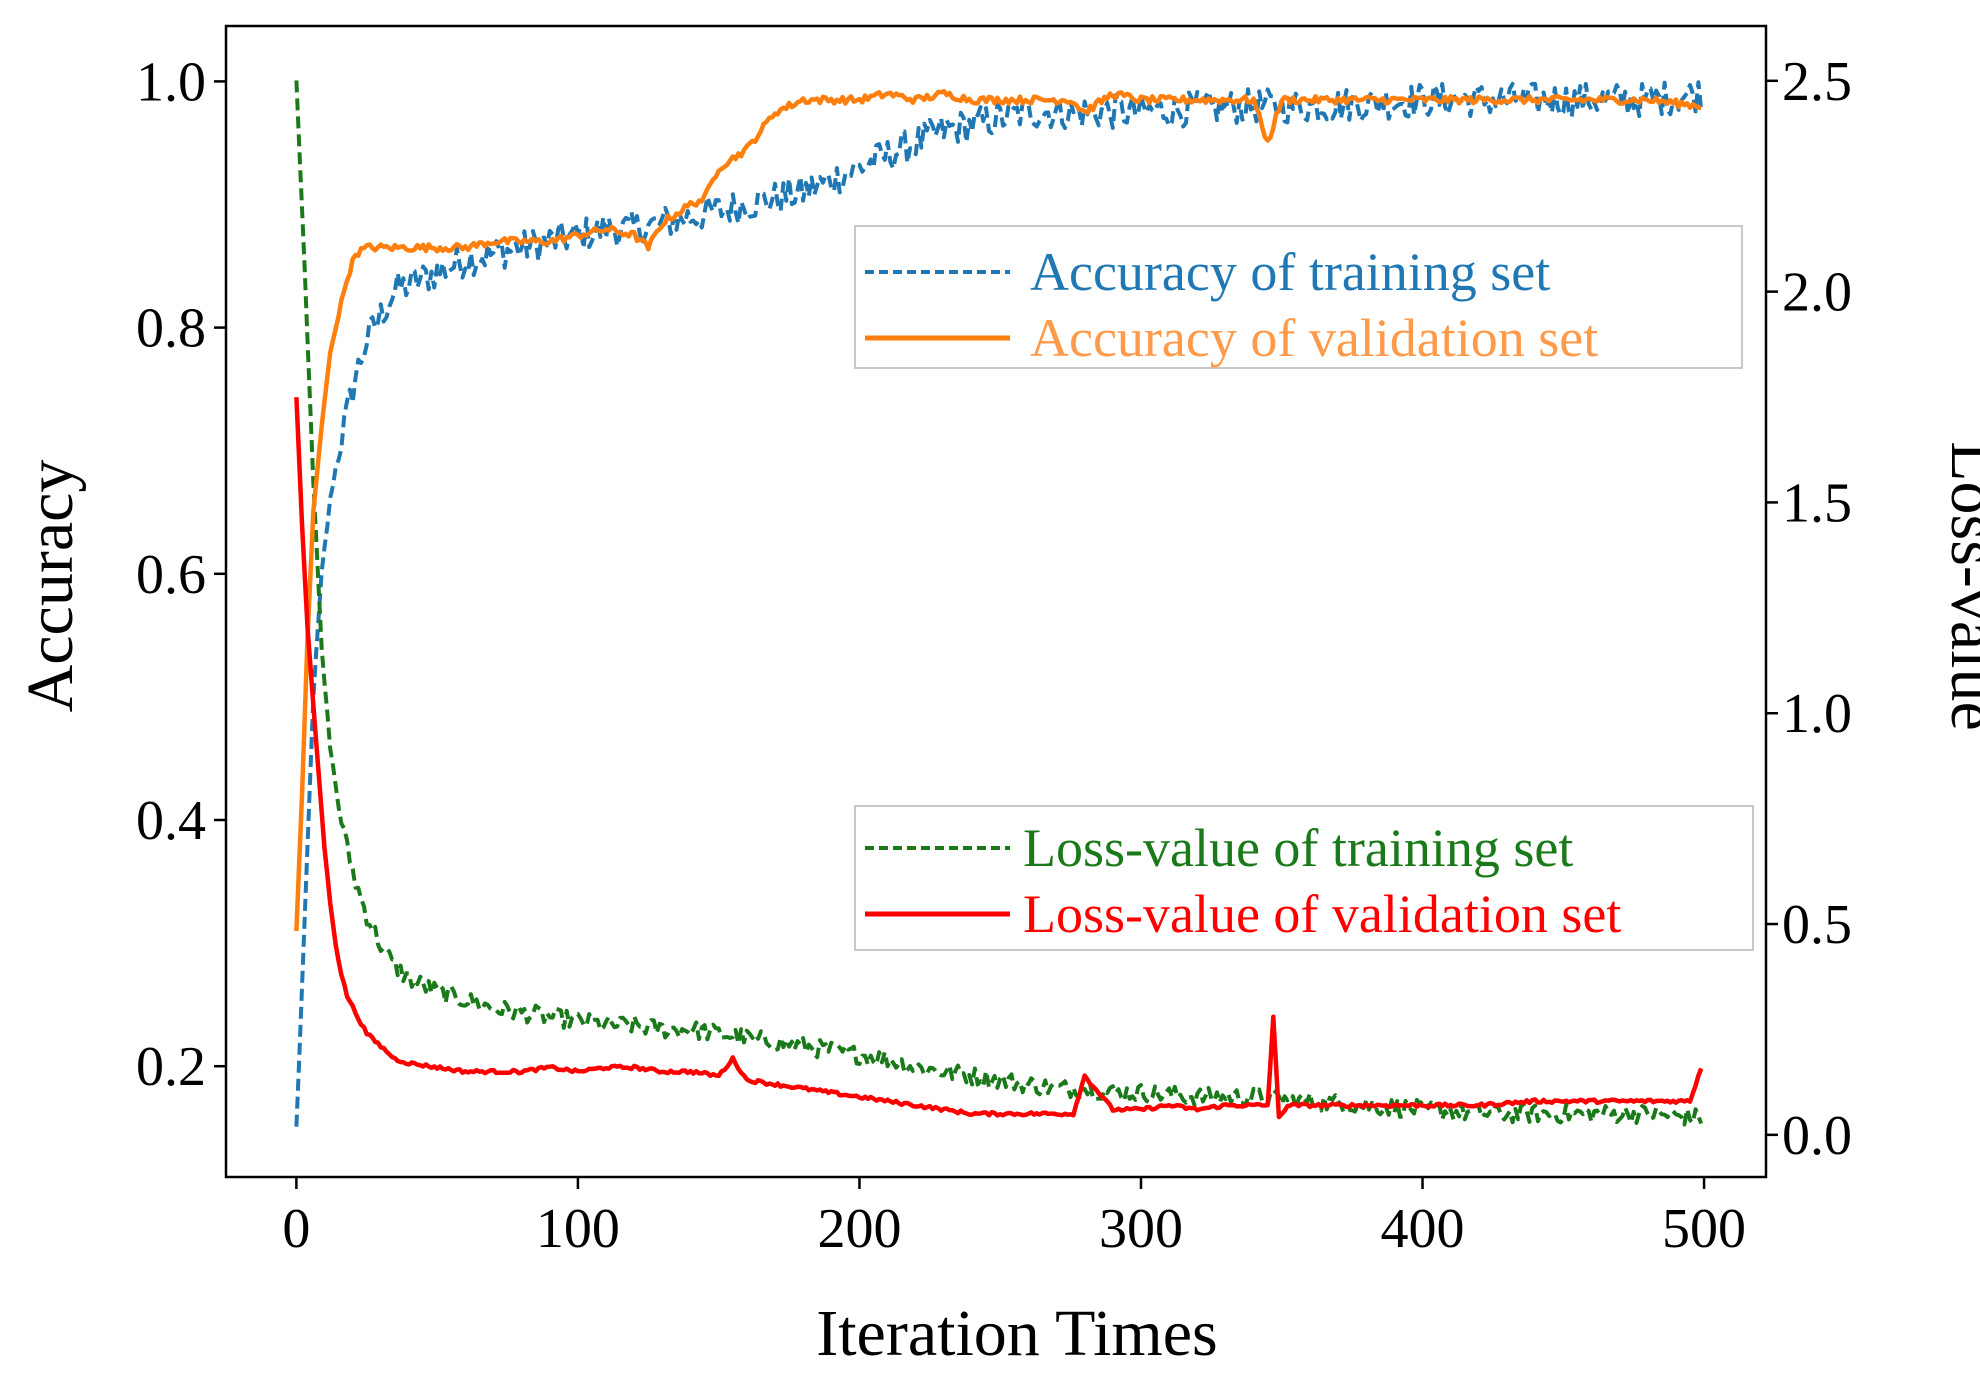  What do you see at coordinates (1704, 1229) in the screenshot?
I see `x-tick-label: 500` at bounding box center [1704, 1229].